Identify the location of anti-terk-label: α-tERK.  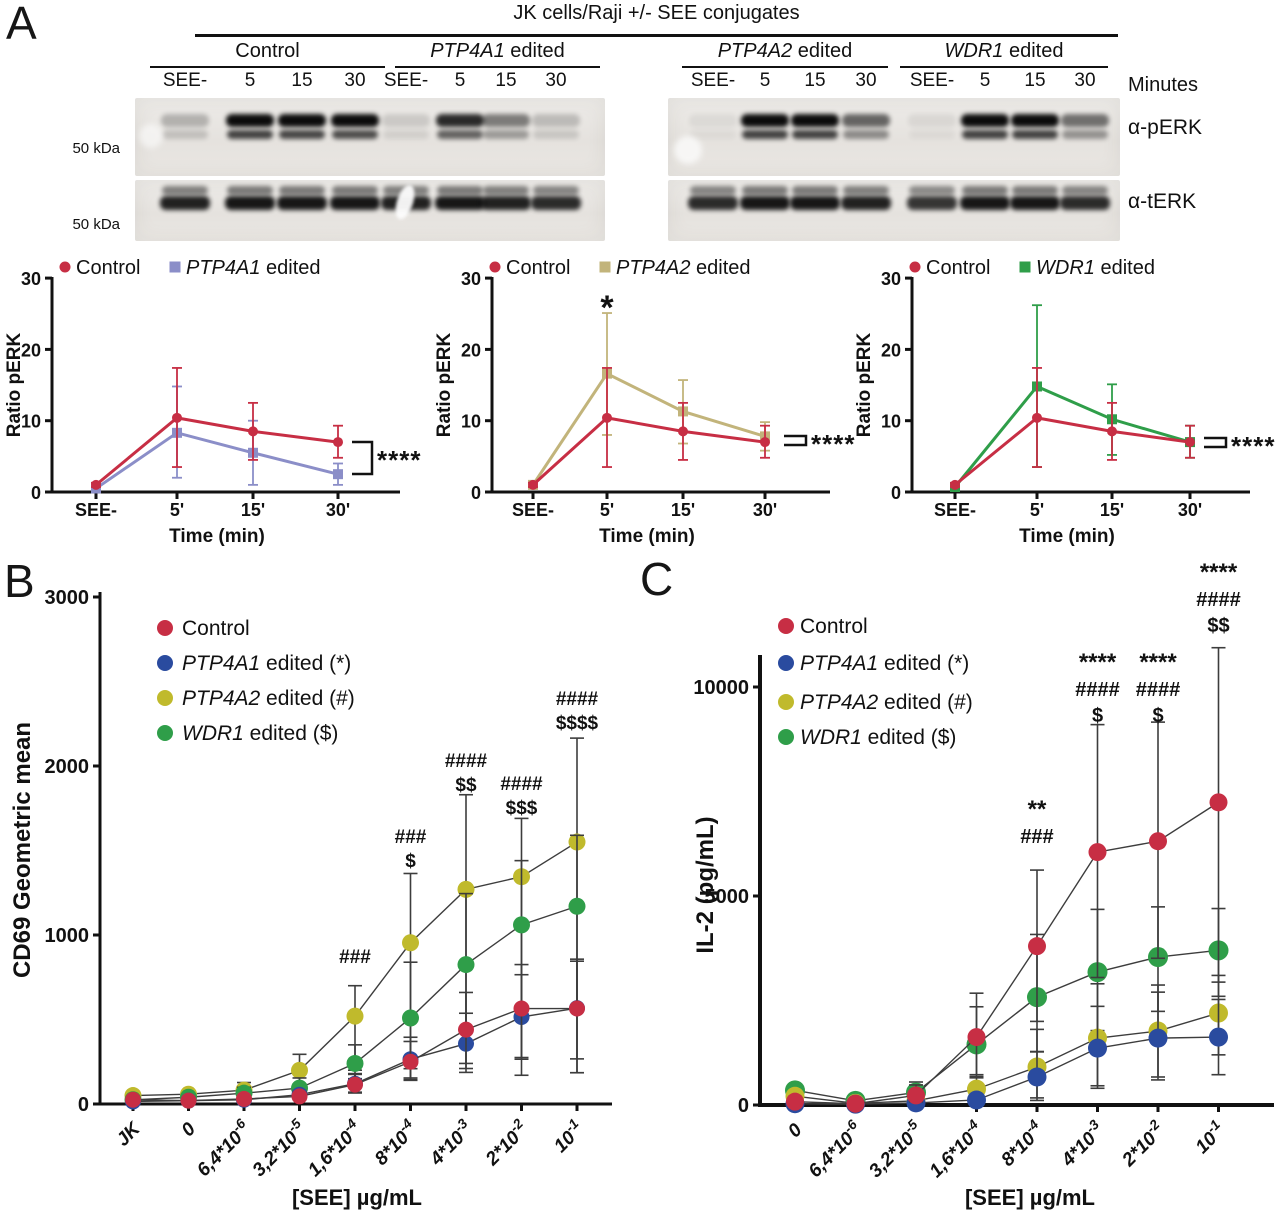
(1162, 201).